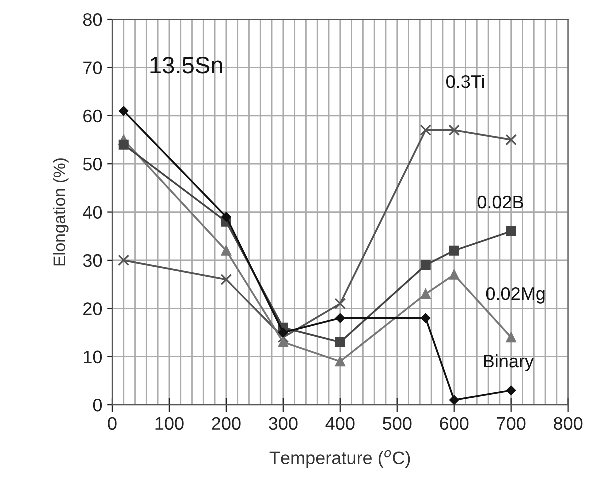 Image resolution: width=592 pixels, height=488 pixels. What do you see at coordinates (112, 423) in the screenshot?
I see `x-tick-label: 0` at bounding box center [112, 423].